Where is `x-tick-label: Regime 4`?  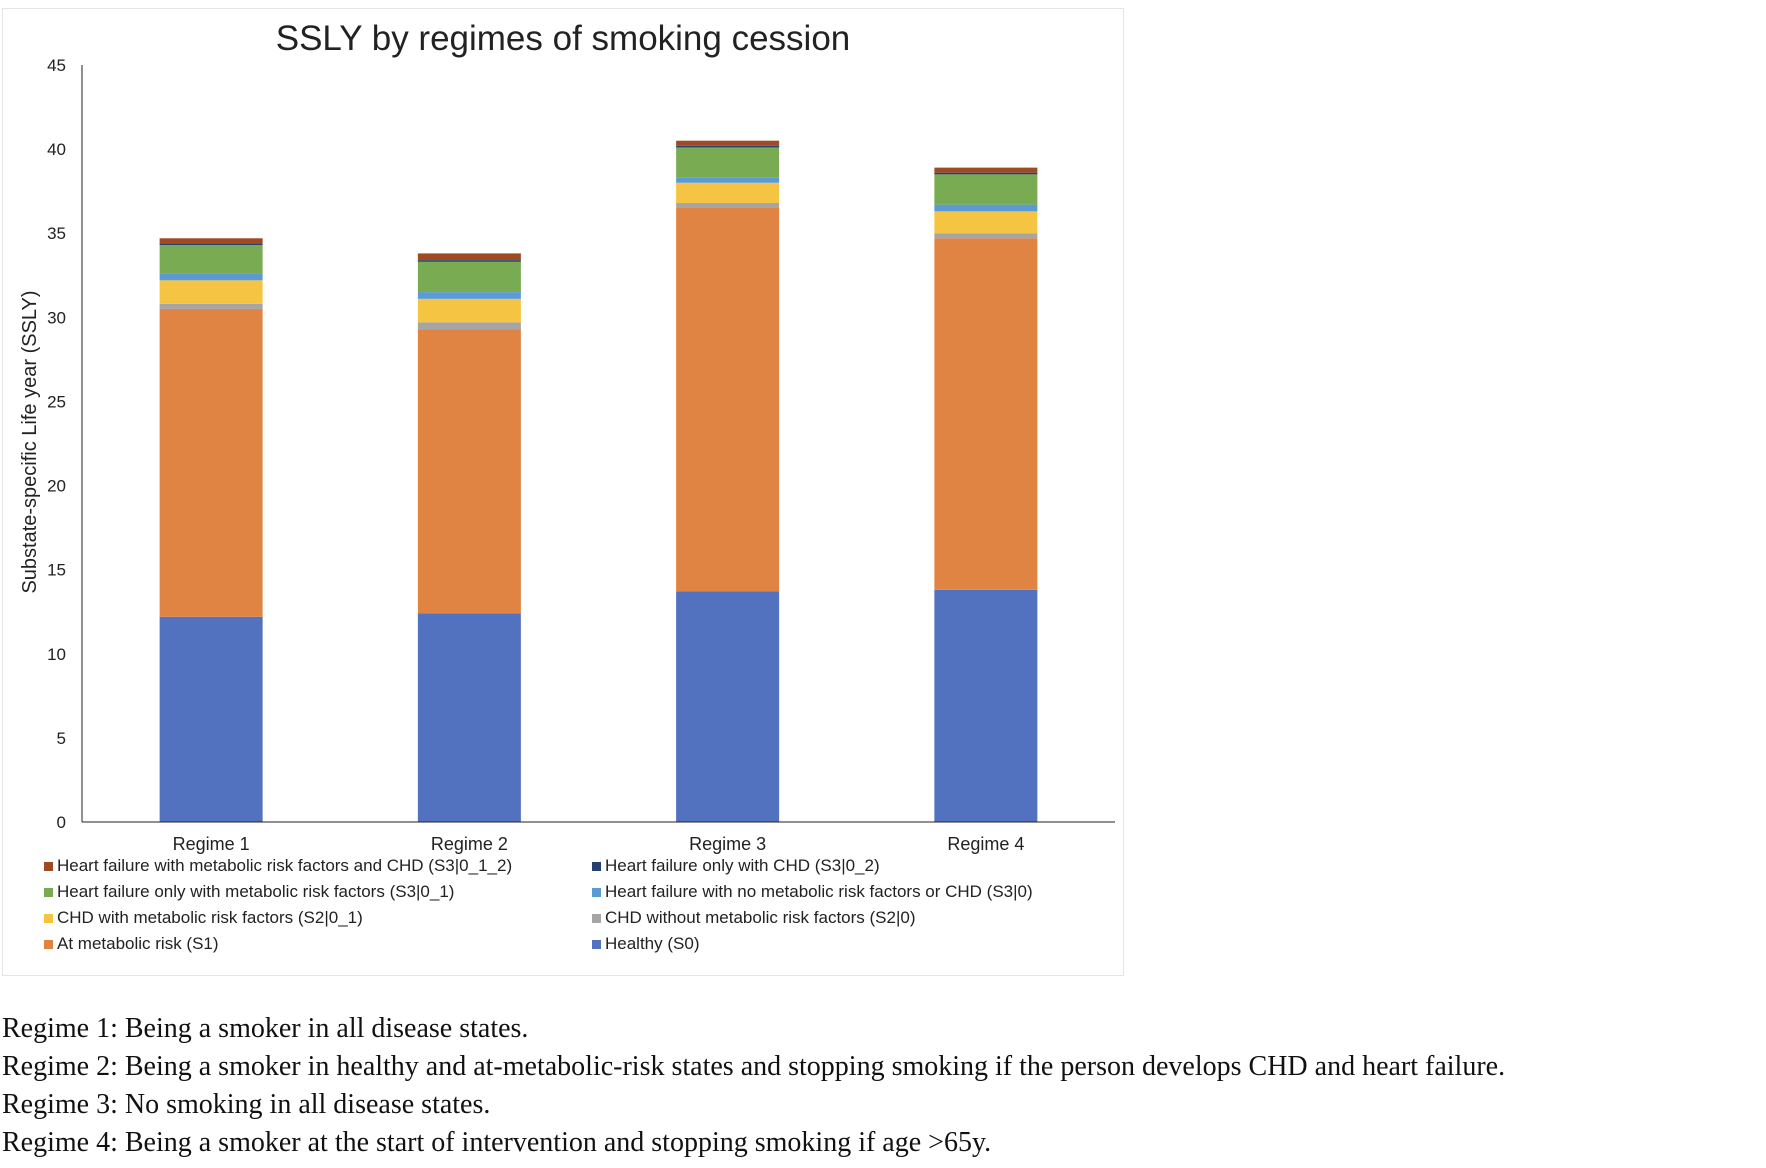 x-tick-label: Regime 4 is located at coordinates (985, 844).